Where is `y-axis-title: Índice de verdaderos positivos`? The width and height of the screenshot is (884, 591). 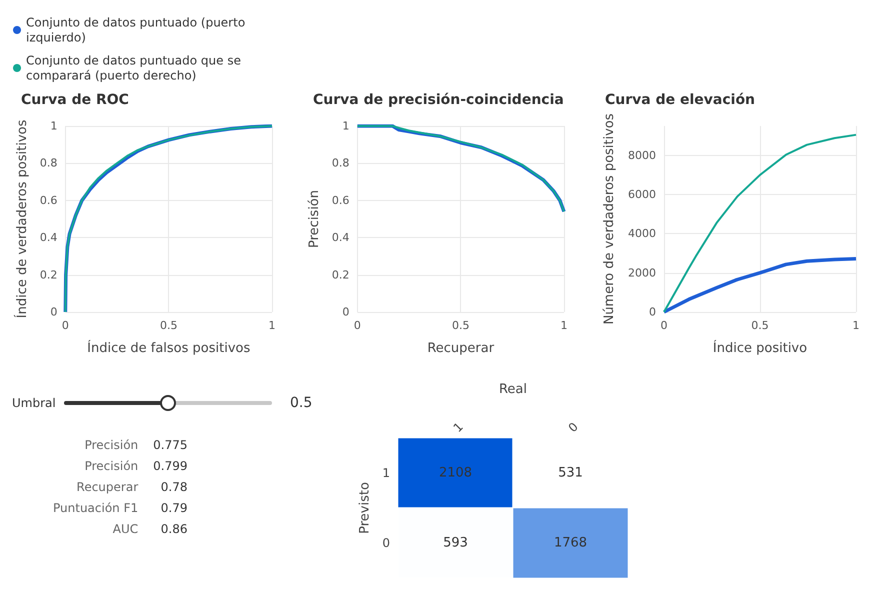
y-axis-title: Índice de verdaderos positivos is located at coordinates (21, 219).